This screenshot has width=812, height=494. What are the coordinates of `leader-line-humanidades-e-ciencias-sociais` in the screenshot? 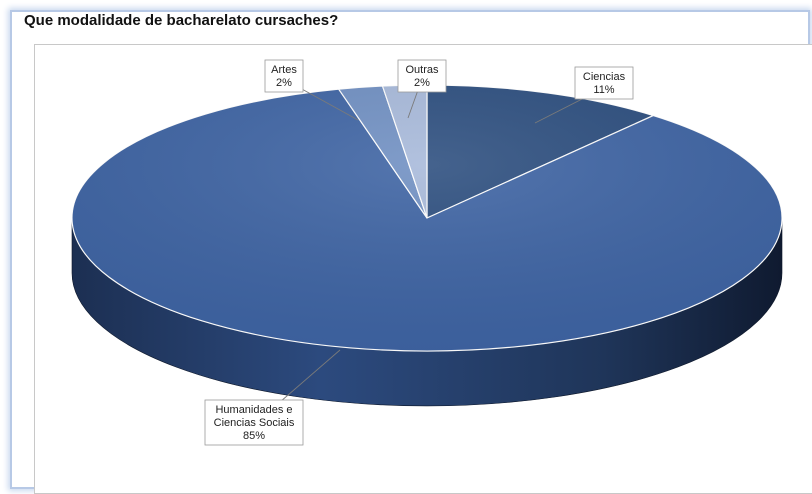 It's located at (310, 376).